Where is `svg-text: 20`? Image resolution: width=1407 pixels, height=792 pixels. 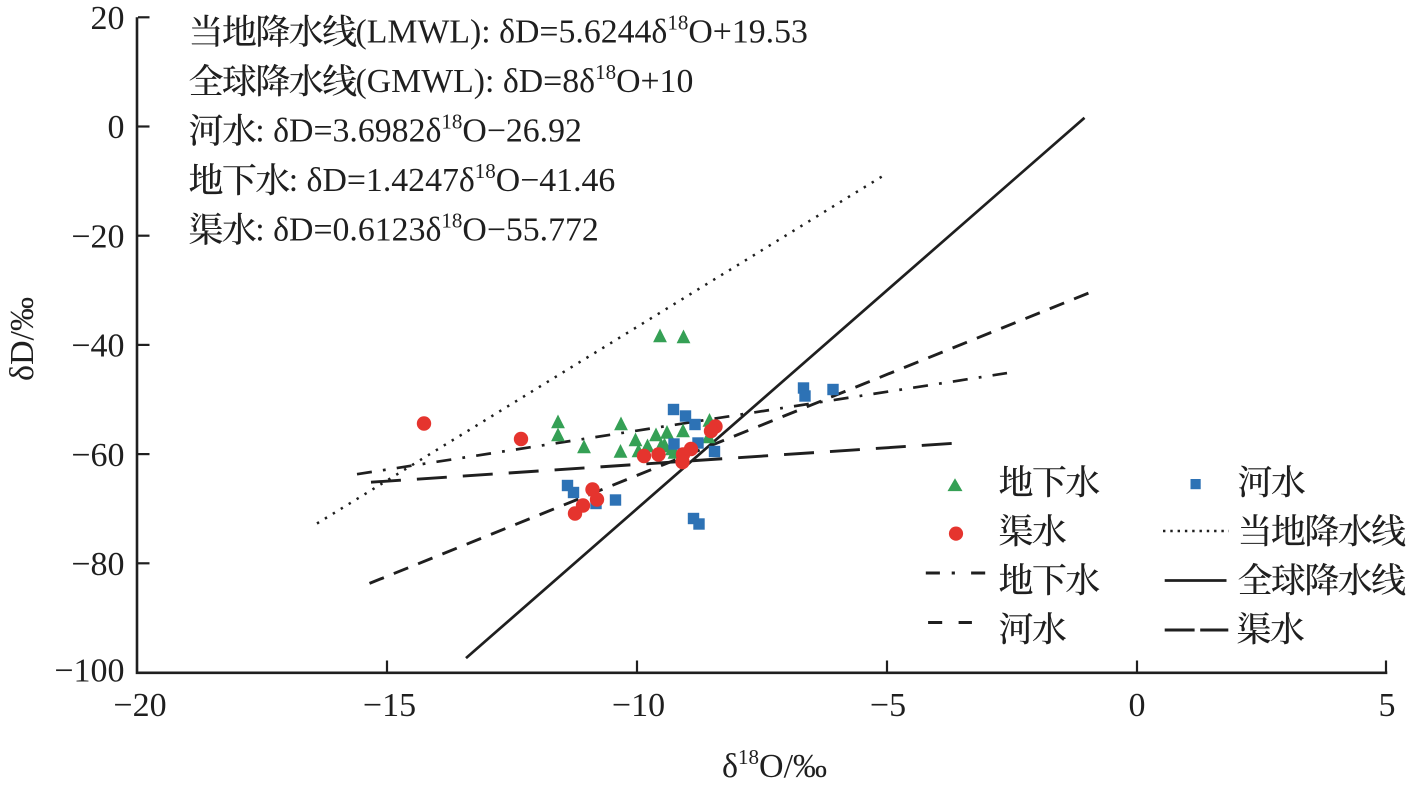
svg-text: 20 is located at coordinates (108, 18).